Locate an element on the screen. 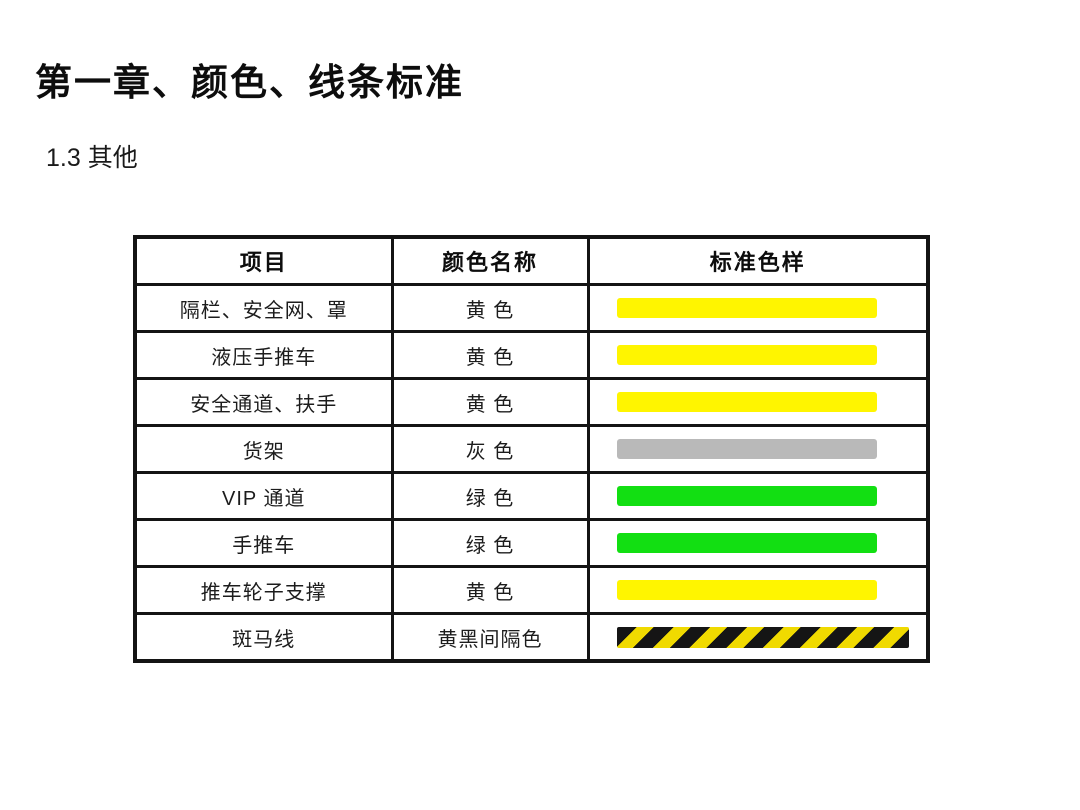  item-cell: 手推车 is located at coordinates (263, 543).